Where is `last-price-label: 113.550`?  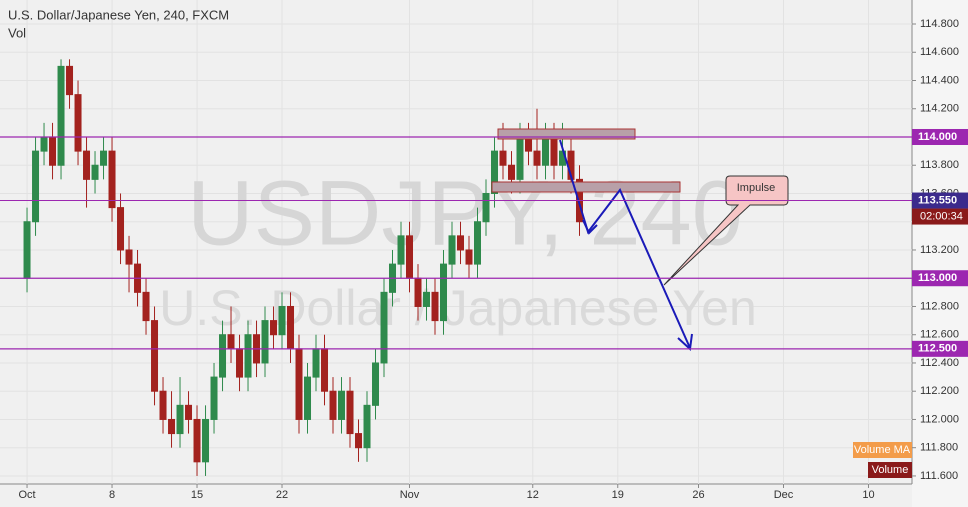
last-price-label: 113.550 is located at coordinates (937, 200).